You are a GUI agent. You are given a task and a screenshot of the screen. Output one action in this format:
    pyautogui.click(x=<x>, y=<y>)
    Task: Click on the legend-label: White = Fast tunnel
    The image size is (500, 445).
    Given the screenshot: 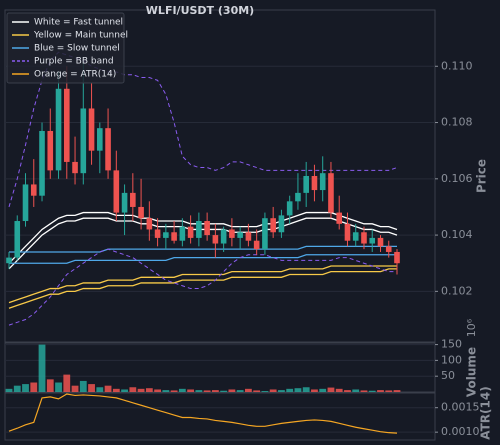 What is the action you would take?
    pyautogui.click(x=78, y=23)
    